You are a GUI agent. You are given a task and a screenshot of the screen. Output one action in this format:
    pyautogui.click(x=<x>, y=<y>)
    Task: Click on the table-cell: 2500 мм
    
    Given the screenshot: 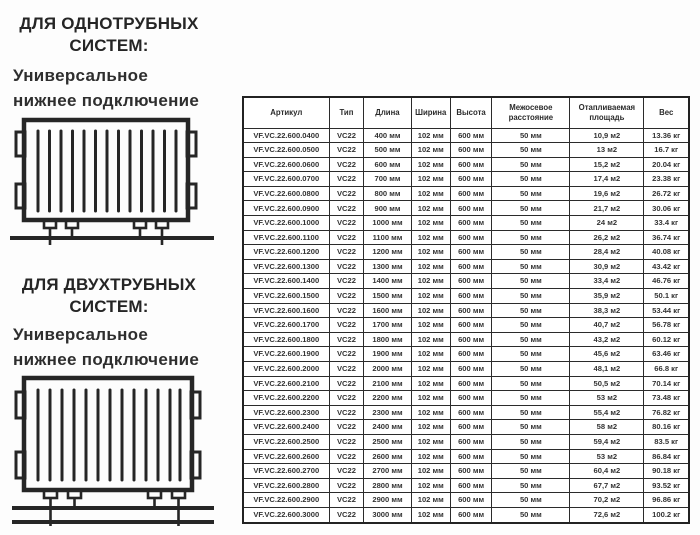 What is the action you would take?
    pyautogui.click(x=387, y=441)
    